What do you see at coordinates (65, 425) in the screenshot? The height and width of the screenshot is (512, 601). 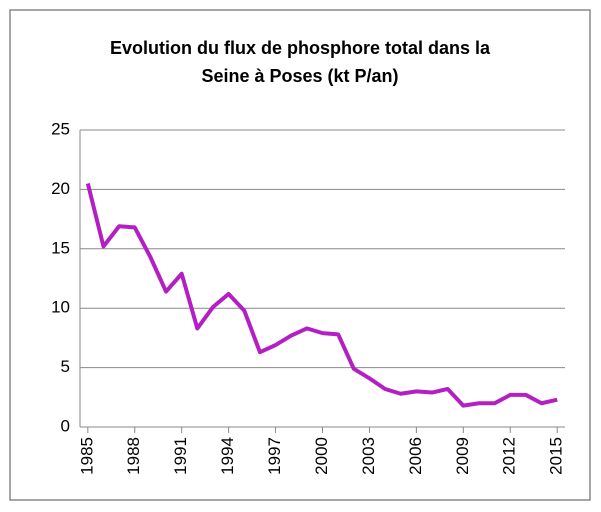 I see `y-tick-label: 0` at bounding box center [65, 425].